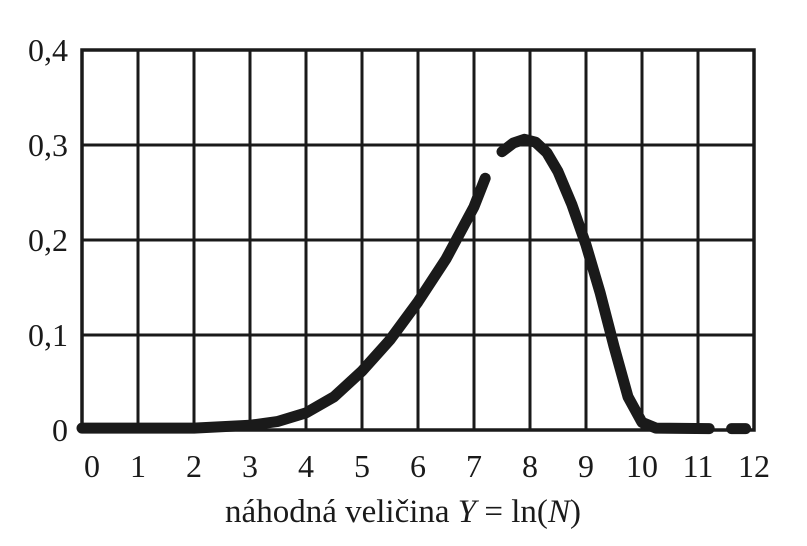  Describe the element at coordinates (642, 466) in the screenshot. I see `x-tick-label: 10` at that location.